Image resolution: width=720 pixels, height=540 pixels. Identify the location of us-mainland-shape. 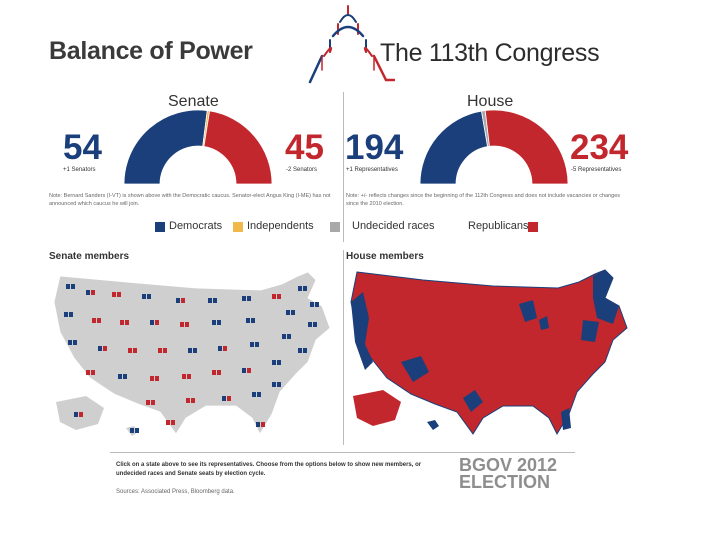
(489, 352).